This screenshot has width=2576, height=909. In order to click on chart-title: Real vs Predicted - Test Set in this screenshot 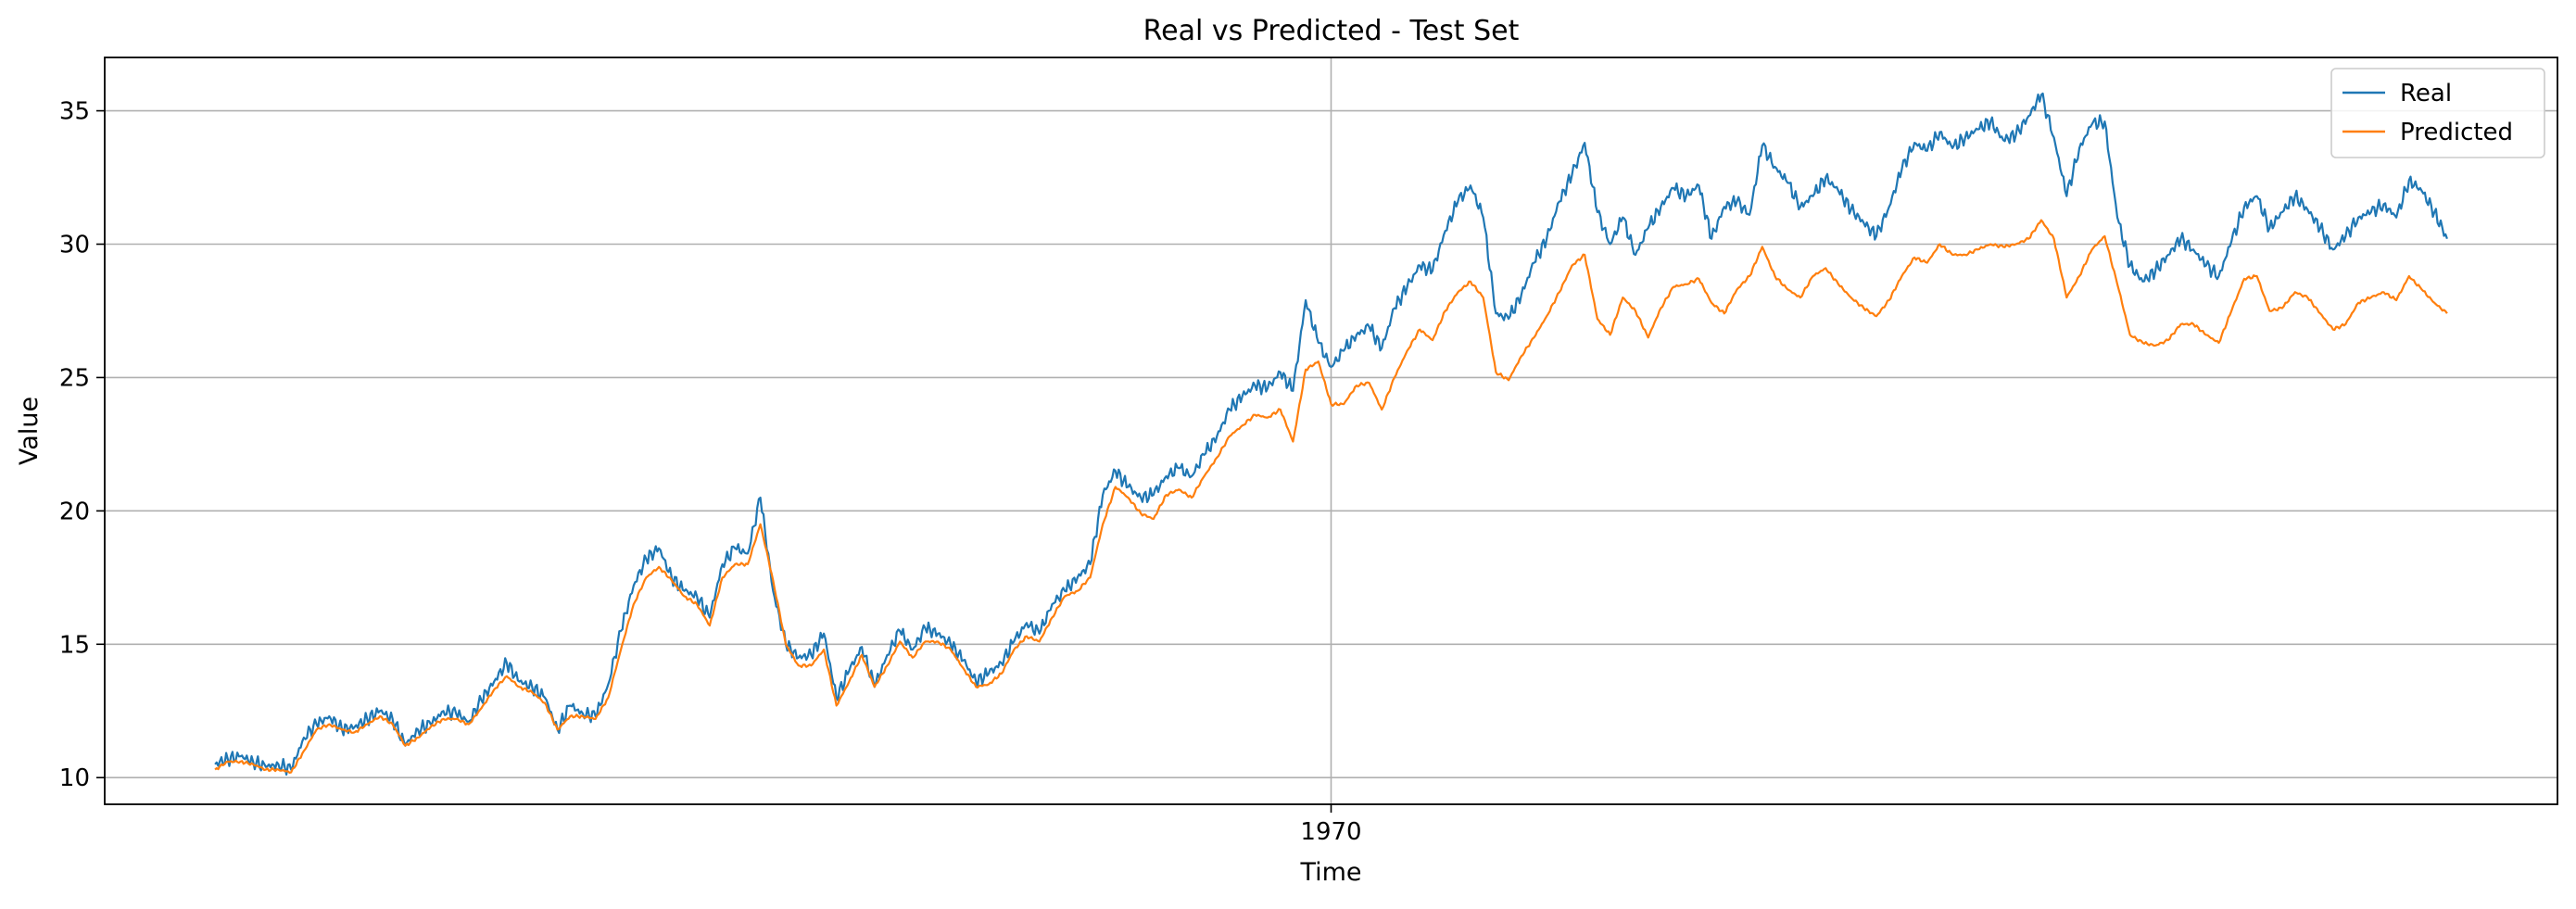, I will do `click(1331, 31)`.